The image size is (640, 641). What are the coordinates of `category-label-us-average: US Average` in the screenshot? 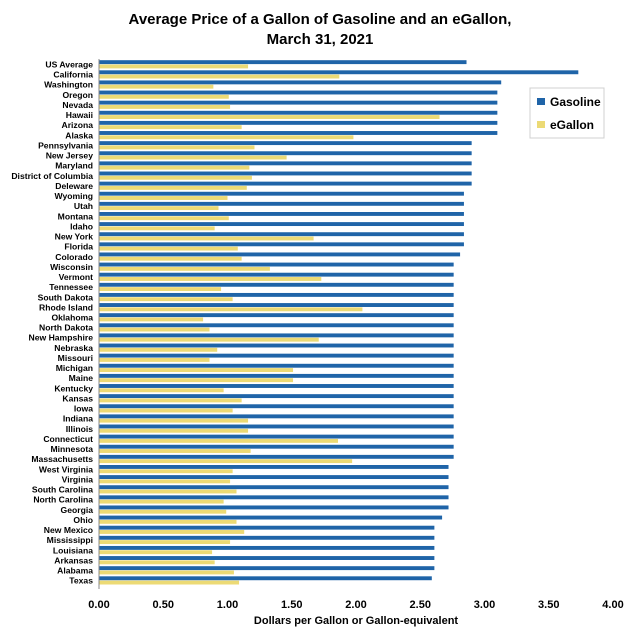 It's located at (69, 65).